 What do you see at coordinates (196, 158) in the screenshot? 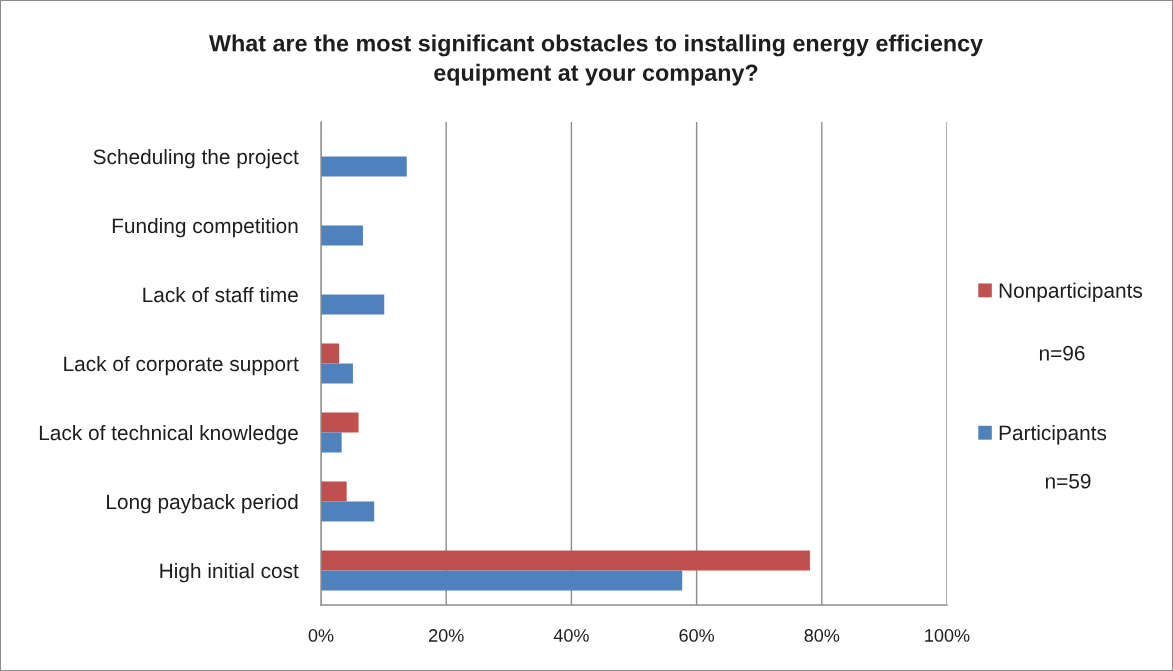
I see `y-tick-label: Scheduling the project` at bounding box center [196, 158].